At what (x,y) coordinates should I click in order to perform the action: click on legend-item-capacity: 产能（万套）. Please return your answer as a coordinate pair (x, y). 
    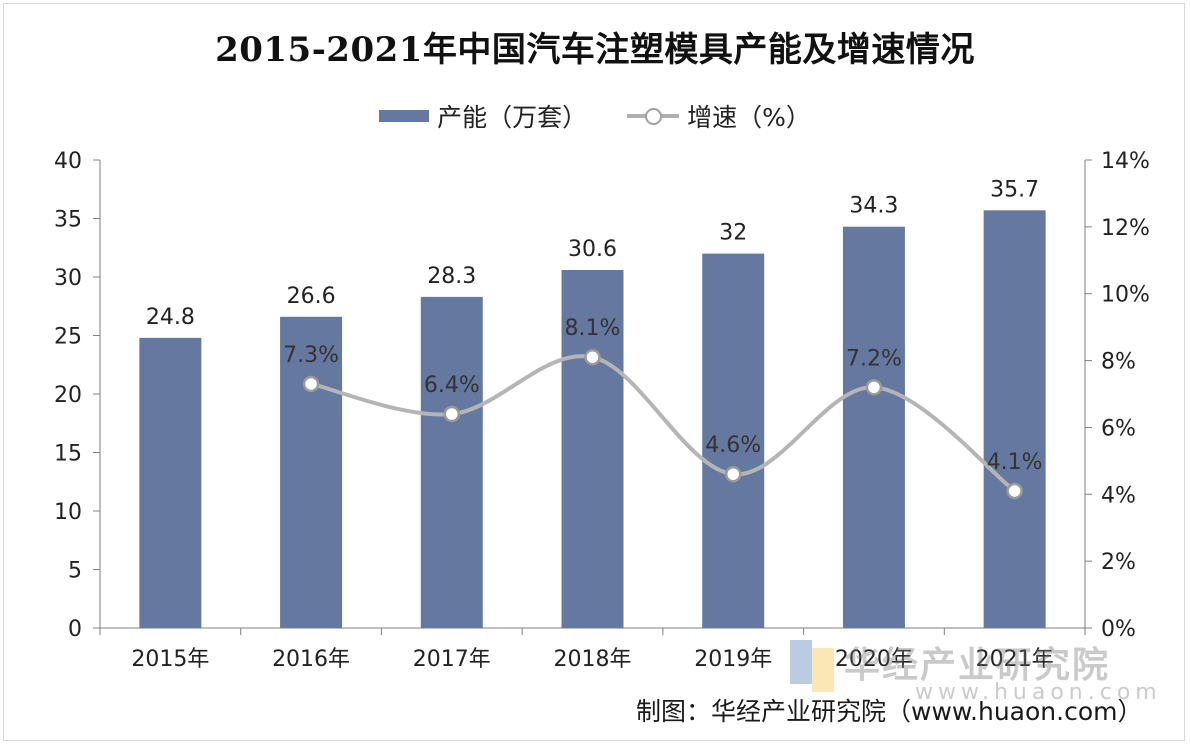
    Looking at the image, I should click on (483, 116).